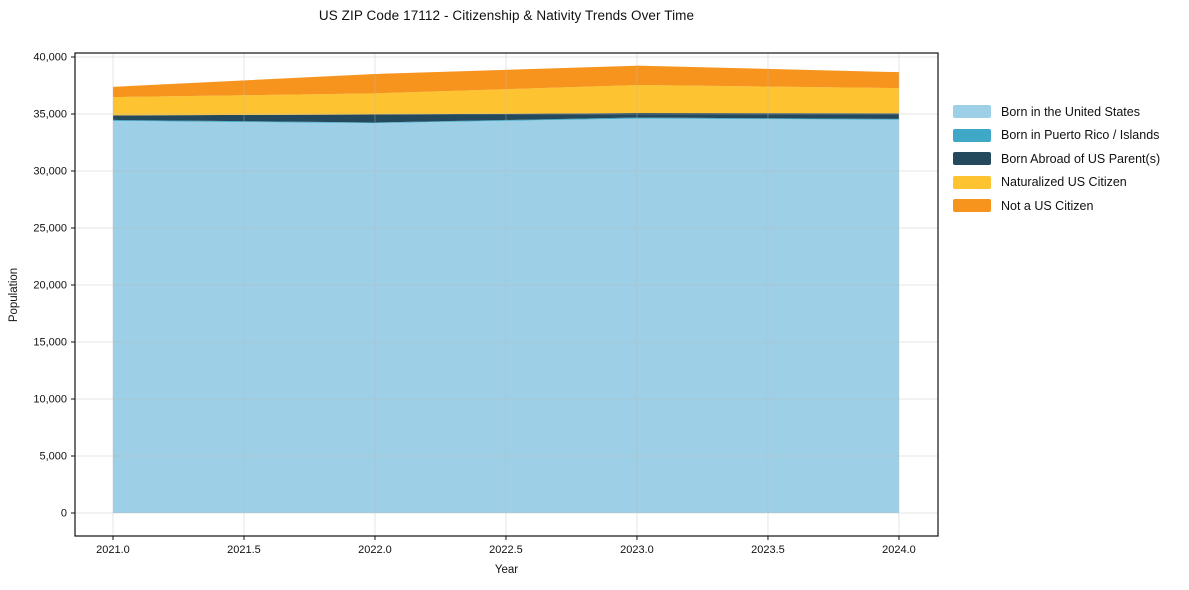  Describe the element at coordinates (1081, 158) in the screenshot. I see `legend-label: Born Abroad of US Parent(s)` at that location.